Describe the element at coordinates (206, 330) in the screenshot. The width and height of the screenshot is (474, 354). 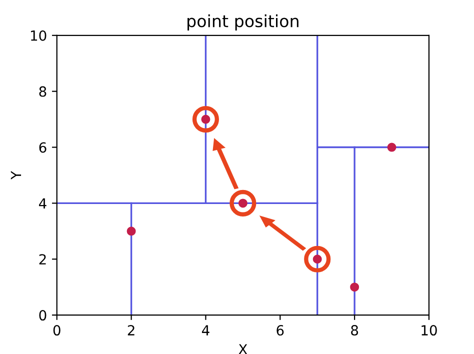
I see `x-tick-label: 4` at that location.